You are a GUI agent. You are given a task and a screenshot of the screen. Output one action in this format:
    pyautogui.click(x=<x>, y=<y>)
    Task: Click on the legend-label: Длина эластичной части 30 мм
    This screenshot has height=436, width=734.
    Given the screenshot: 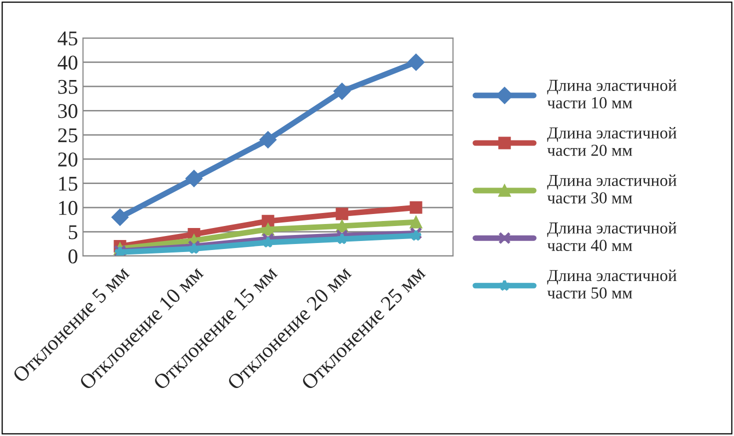 What is the action you would take?
    pyautogui.click(x=611, y=189)
    